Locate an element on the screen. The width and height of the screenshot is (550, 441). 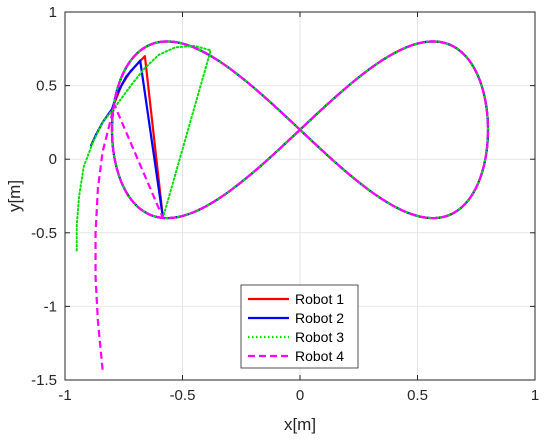
y-axis-label: y[m] is located at coordinates (14, 196).